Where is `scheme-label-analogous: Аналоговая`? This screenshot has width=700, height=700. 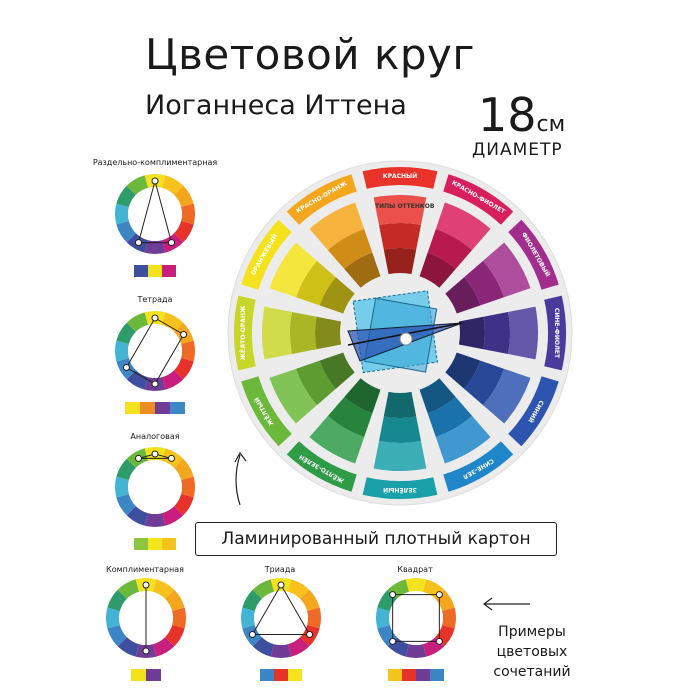
scheme-label-analogous: Аналоговая is located at coordinates (155, 436).